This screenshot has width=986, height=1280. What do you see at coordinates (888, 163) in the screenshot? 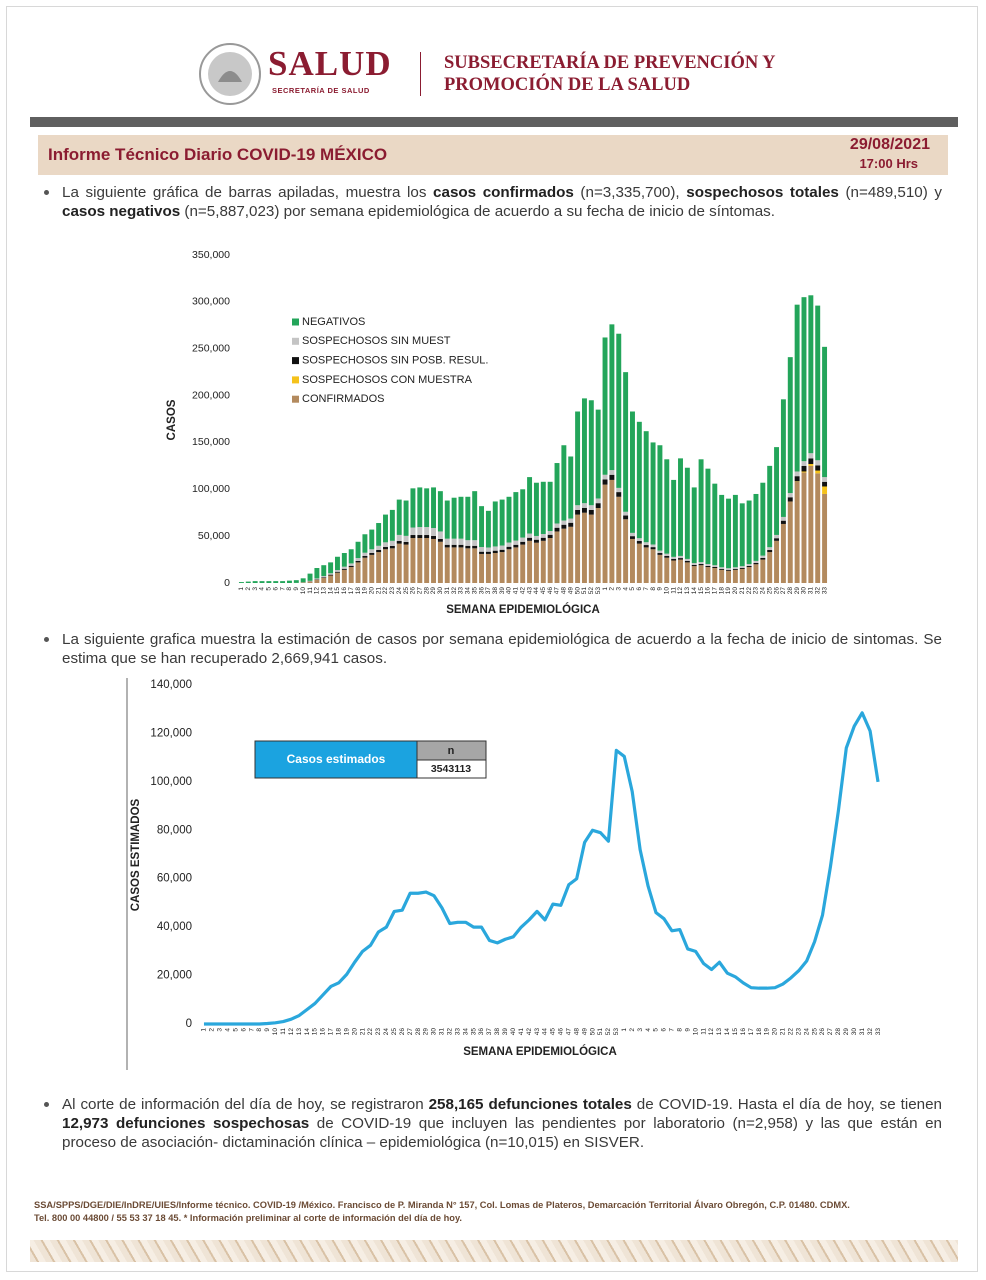
I see `report-time: 17:00 Hrs` at bounding box center [888, 163].